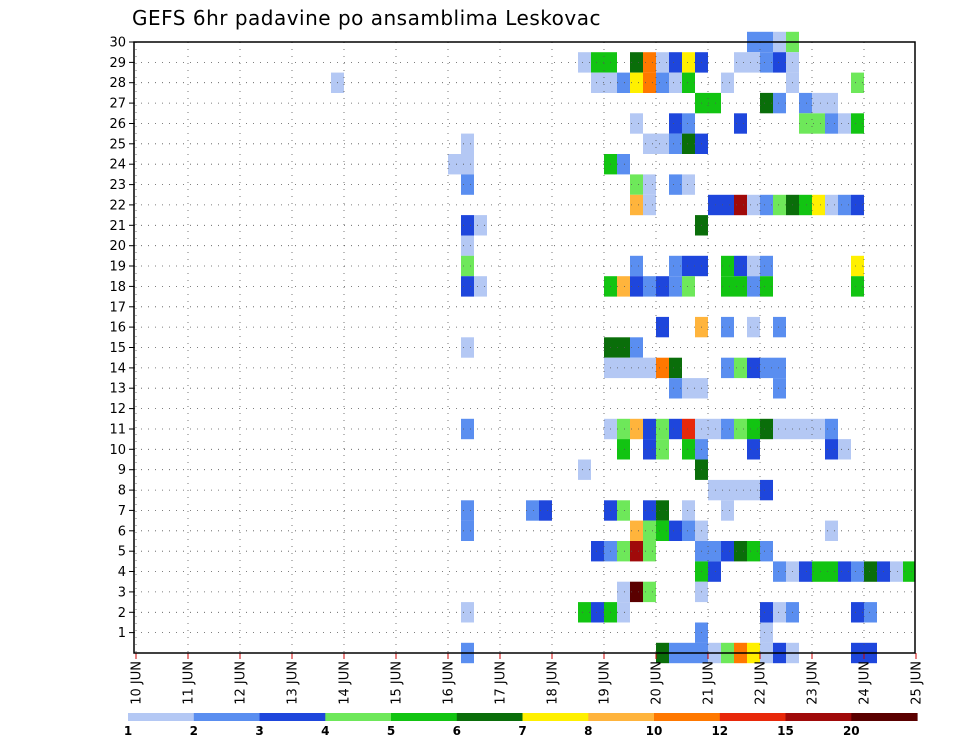  Describe the element at coordinates (117, 185) in the screenshot. I see `y-tick-label: 23` at that location.